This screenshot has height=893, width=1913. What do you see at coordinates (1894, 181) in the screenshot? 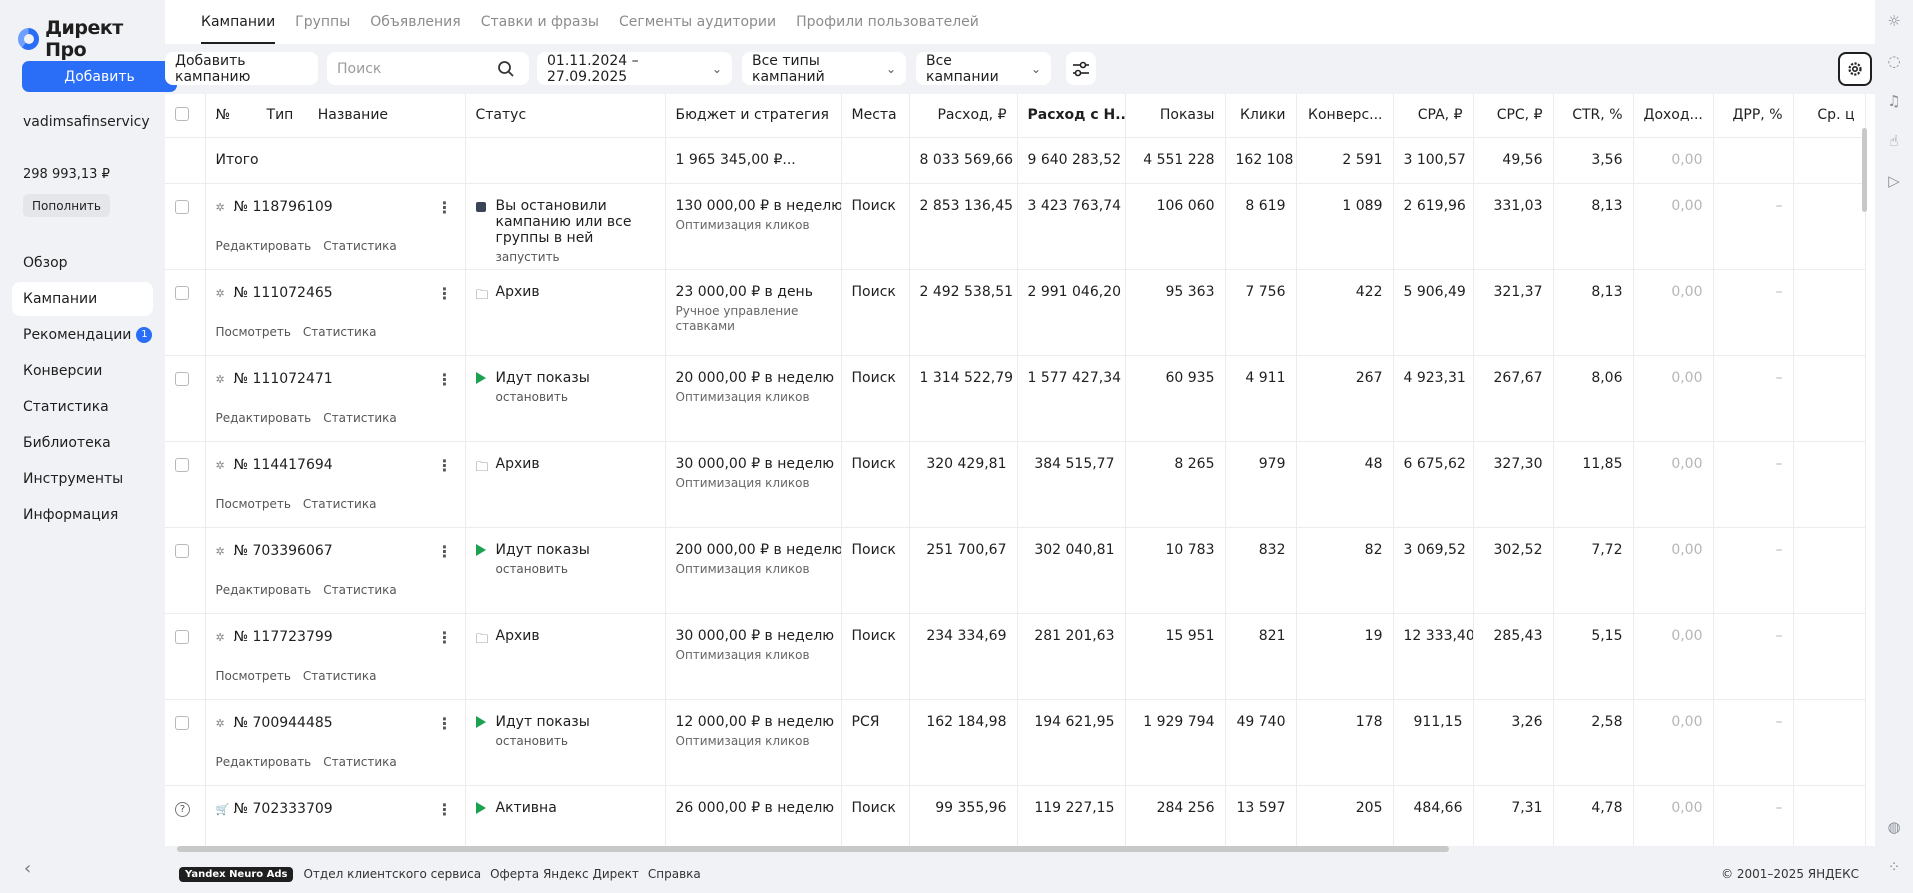
I see `play-icon: ▷` at bounding box center [1894, 181].